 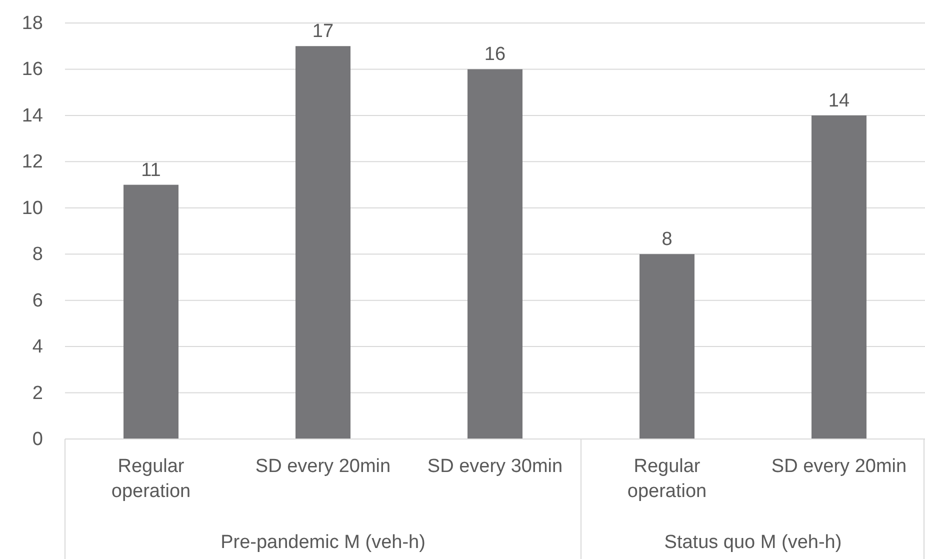 What do you see at coordinates (32, 162) in the screenshot?
I see `y-tick-label: 12` at bounding box center [32, 162].